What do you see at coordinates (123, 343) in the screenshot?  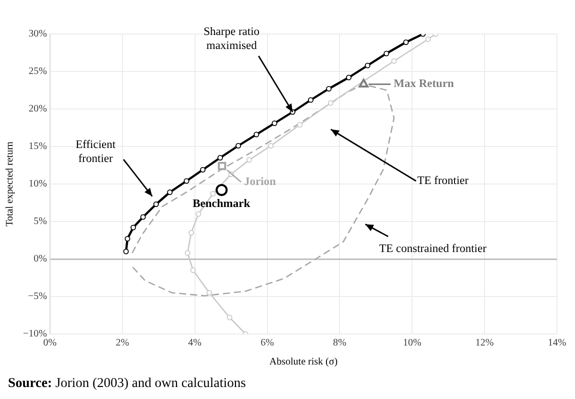 I see `x-tick-label: 2%` at bounding box center [123, 343].